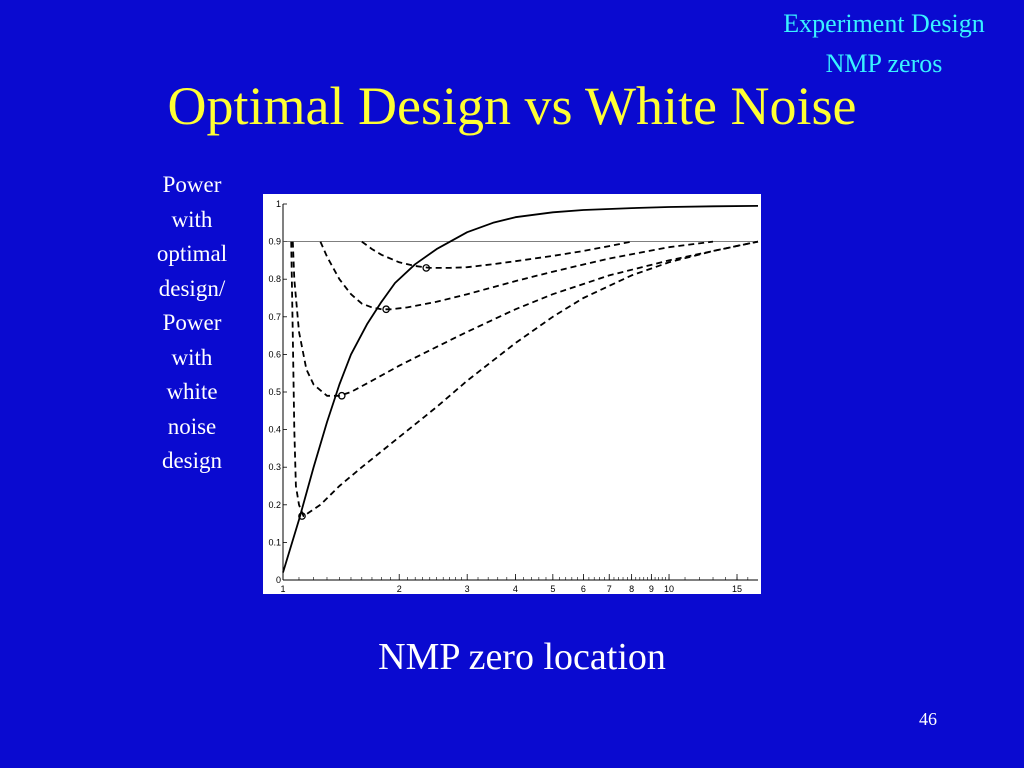 The height and width of the screenshot is (768, 1024). I want to click on x-axis-label: NMP zero location, so click(522, 657).